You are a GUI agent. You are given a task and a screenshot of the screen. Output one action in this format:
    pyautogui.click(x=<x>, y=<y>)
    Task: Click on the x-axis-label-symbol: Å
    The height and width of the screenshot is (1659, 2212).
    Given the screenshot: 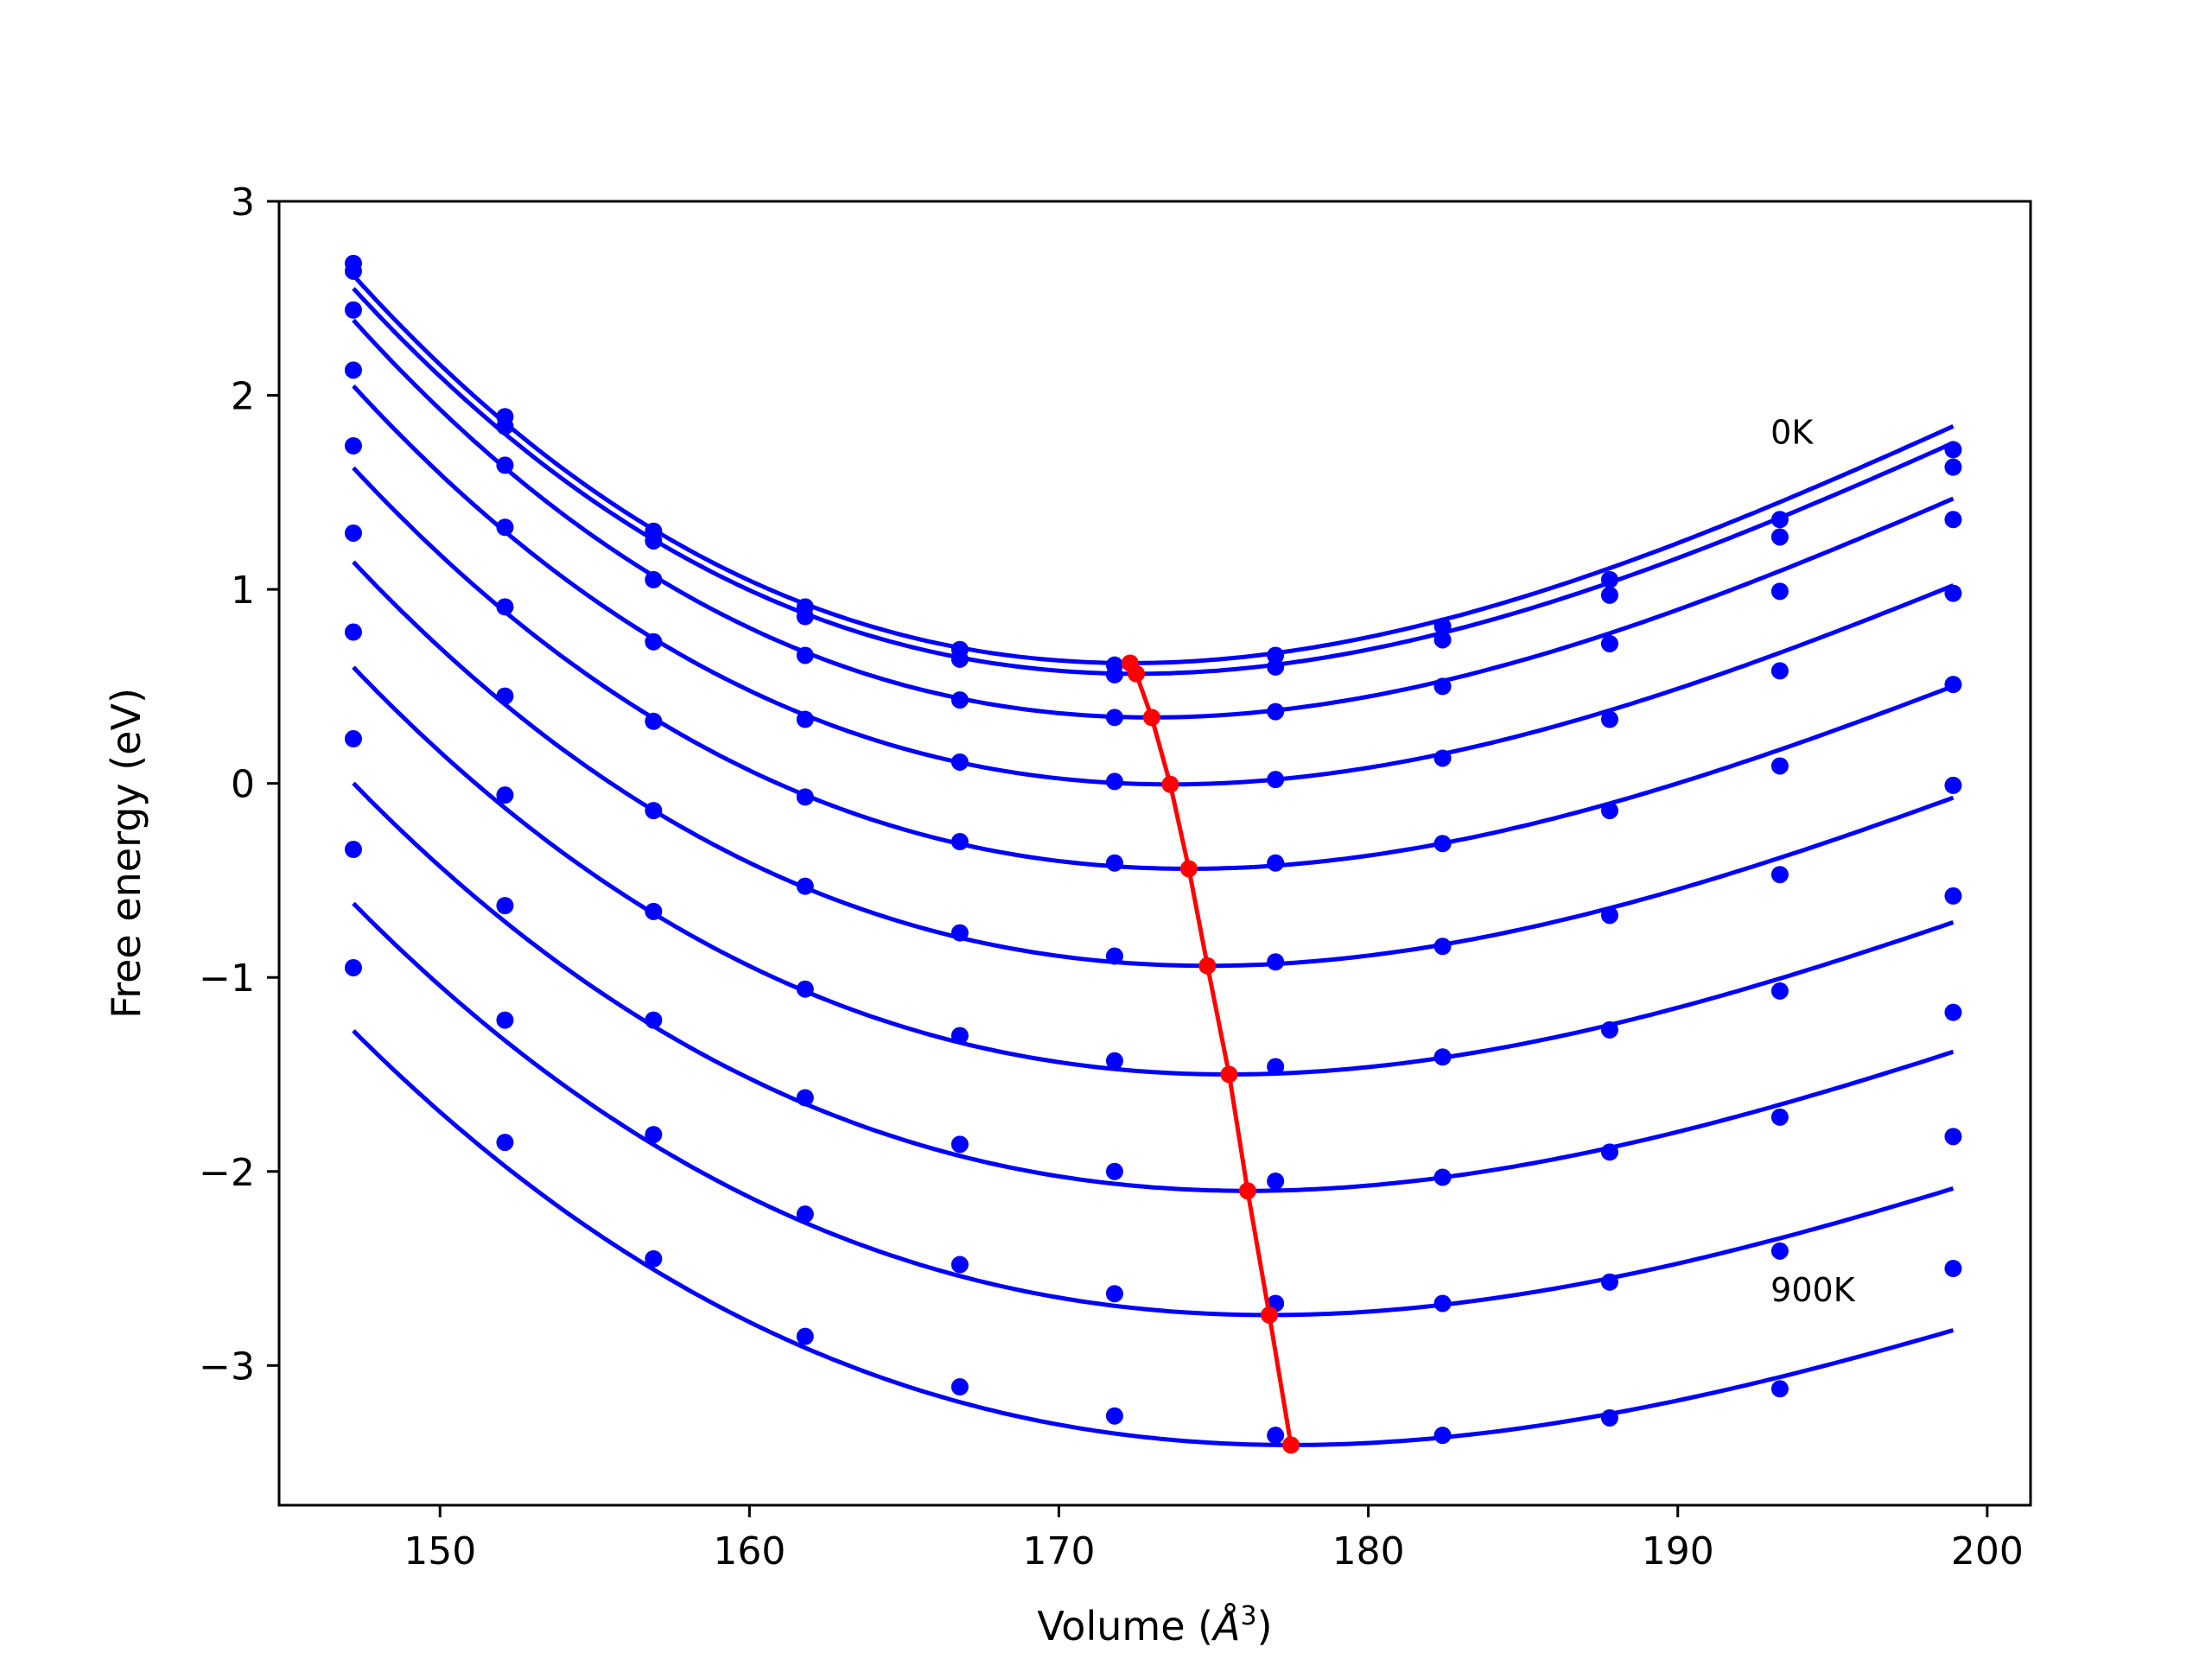 What is the action you would take?
    pyautogui.click(x=1225, y=1626)
    